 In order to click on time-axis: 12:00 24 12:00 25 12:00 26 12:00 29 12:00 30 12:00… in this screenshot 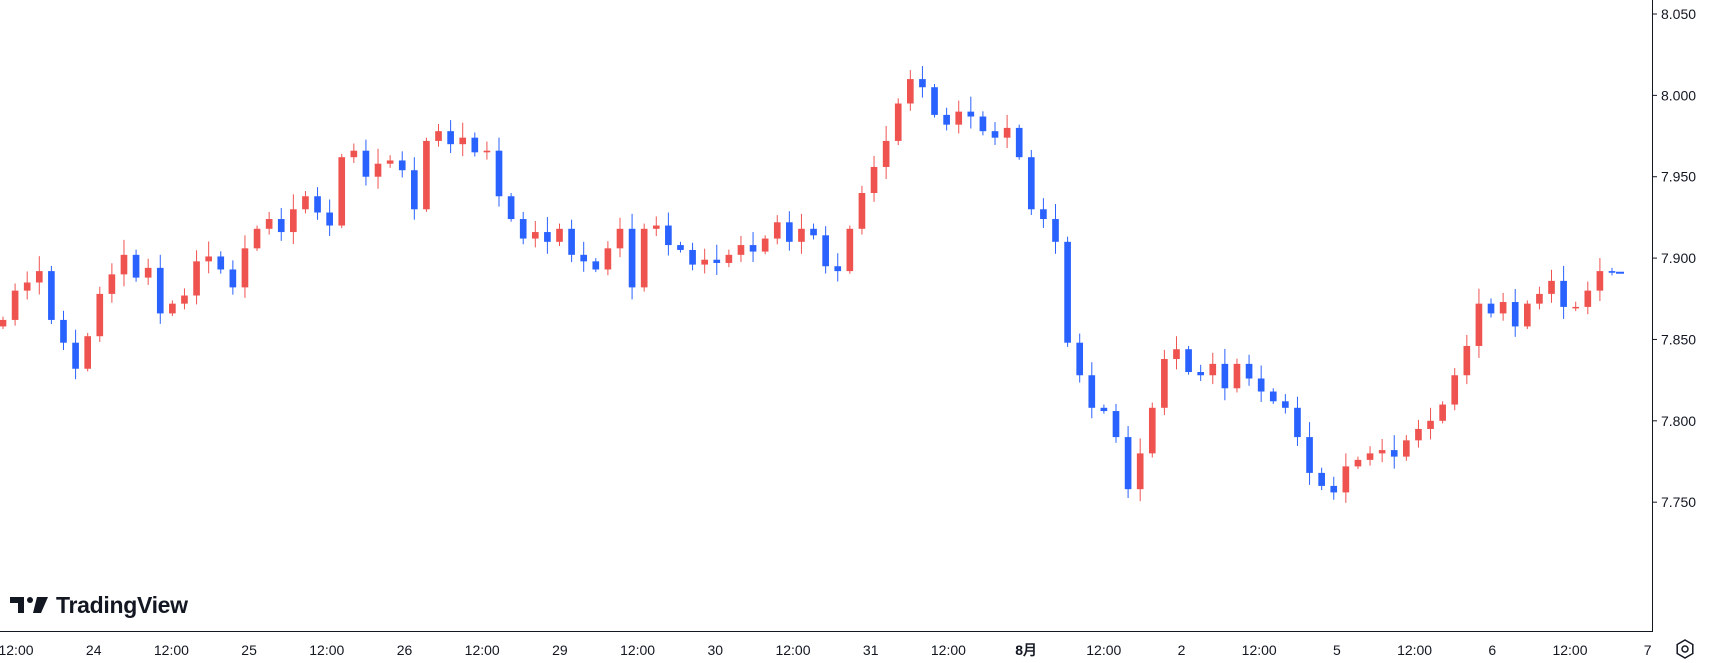, I will do `click(826, 650)`.